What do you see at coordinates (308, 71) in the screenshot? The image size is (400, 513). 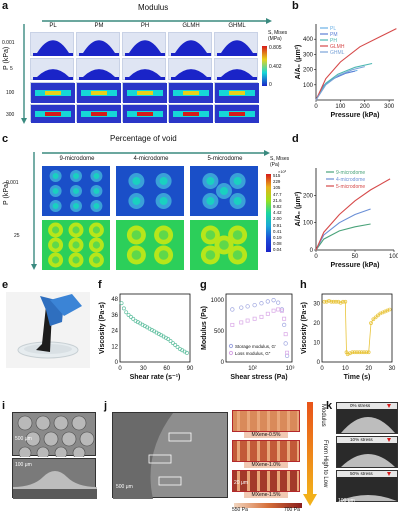 I see `y-tick-label: 200` at bounding box center [308, 71].